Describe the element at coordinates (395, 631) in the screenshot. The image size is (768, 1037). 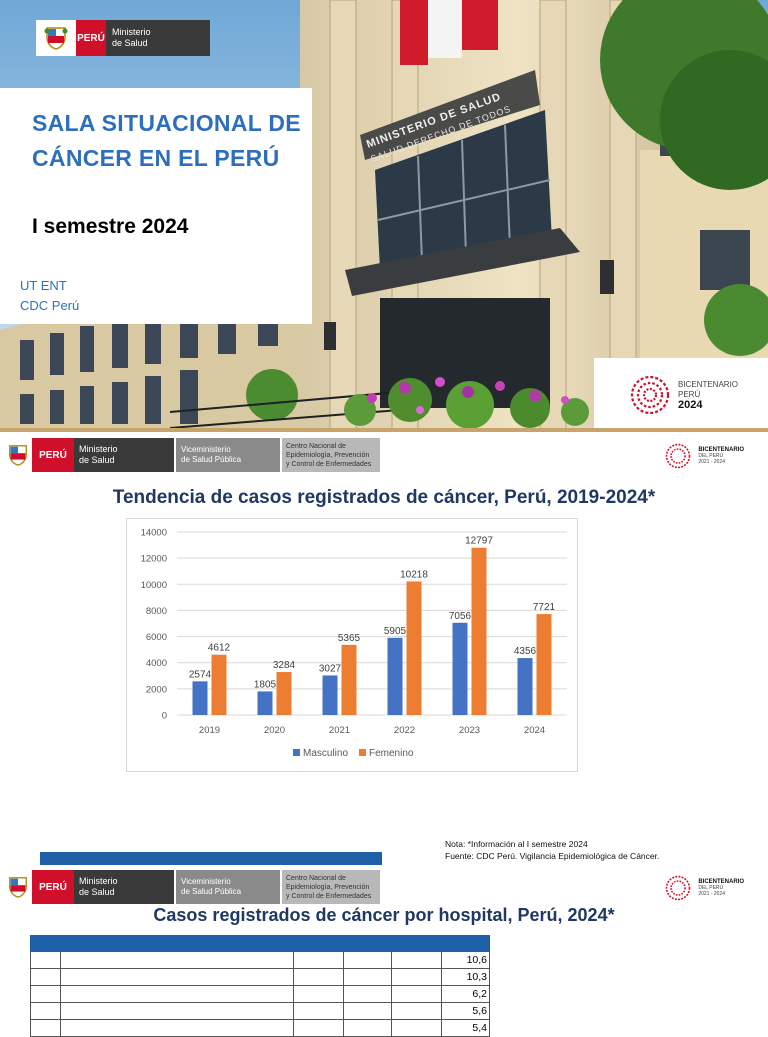
I see `data-label: 5905` at that location.